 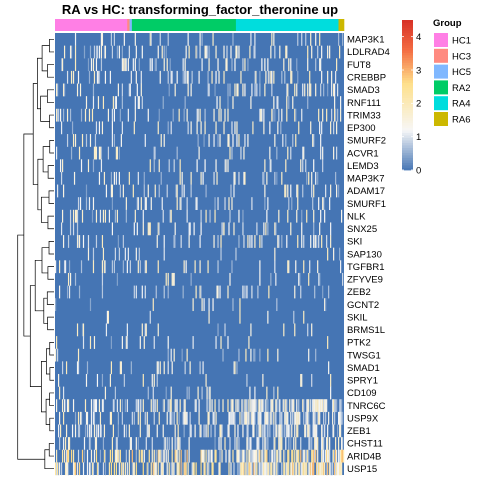 What do you see at coordinates (359, 343) in the screenshot?
I see `row-label: PTK2` at bounding box center [359, 343].